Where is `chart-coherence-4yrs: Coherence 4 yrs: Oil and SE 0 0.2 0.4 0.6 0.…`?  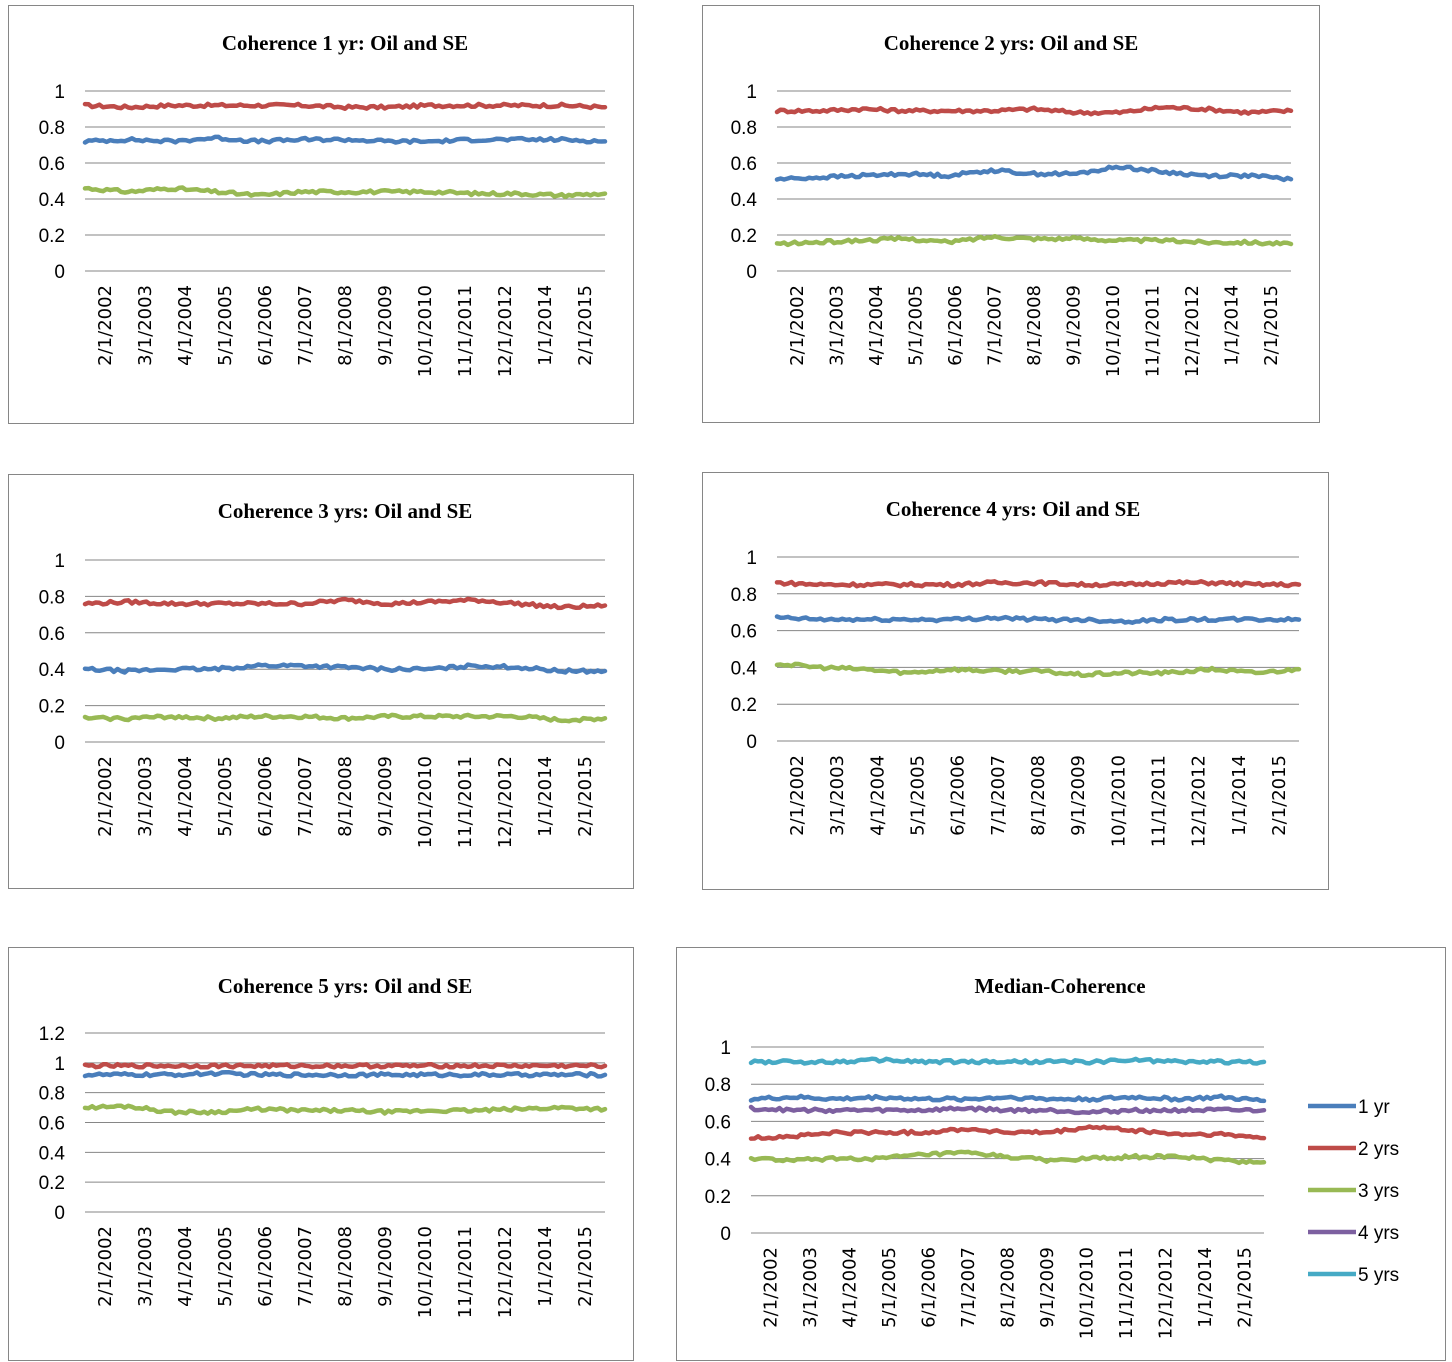
chart-coherence-4yrs: Coherence 4 yrs: Oil and SE 0 0.2 0.4 0.6 0.… is located at coordinates (1016, 672).